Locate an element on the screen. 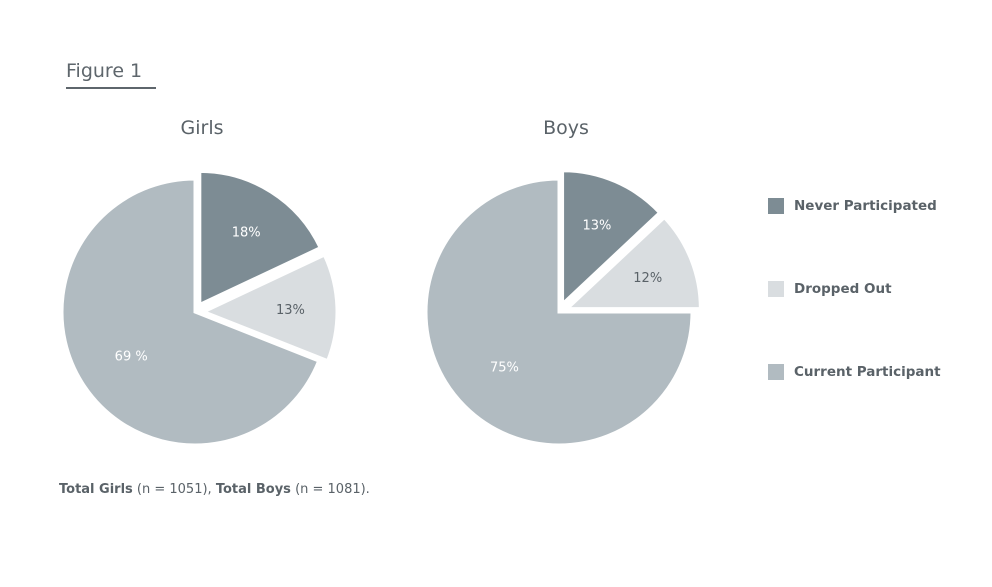 The height and width of the screenshot is (587, 992). footnote-girls-label: Total Girls is located at coordinates (96, 489).